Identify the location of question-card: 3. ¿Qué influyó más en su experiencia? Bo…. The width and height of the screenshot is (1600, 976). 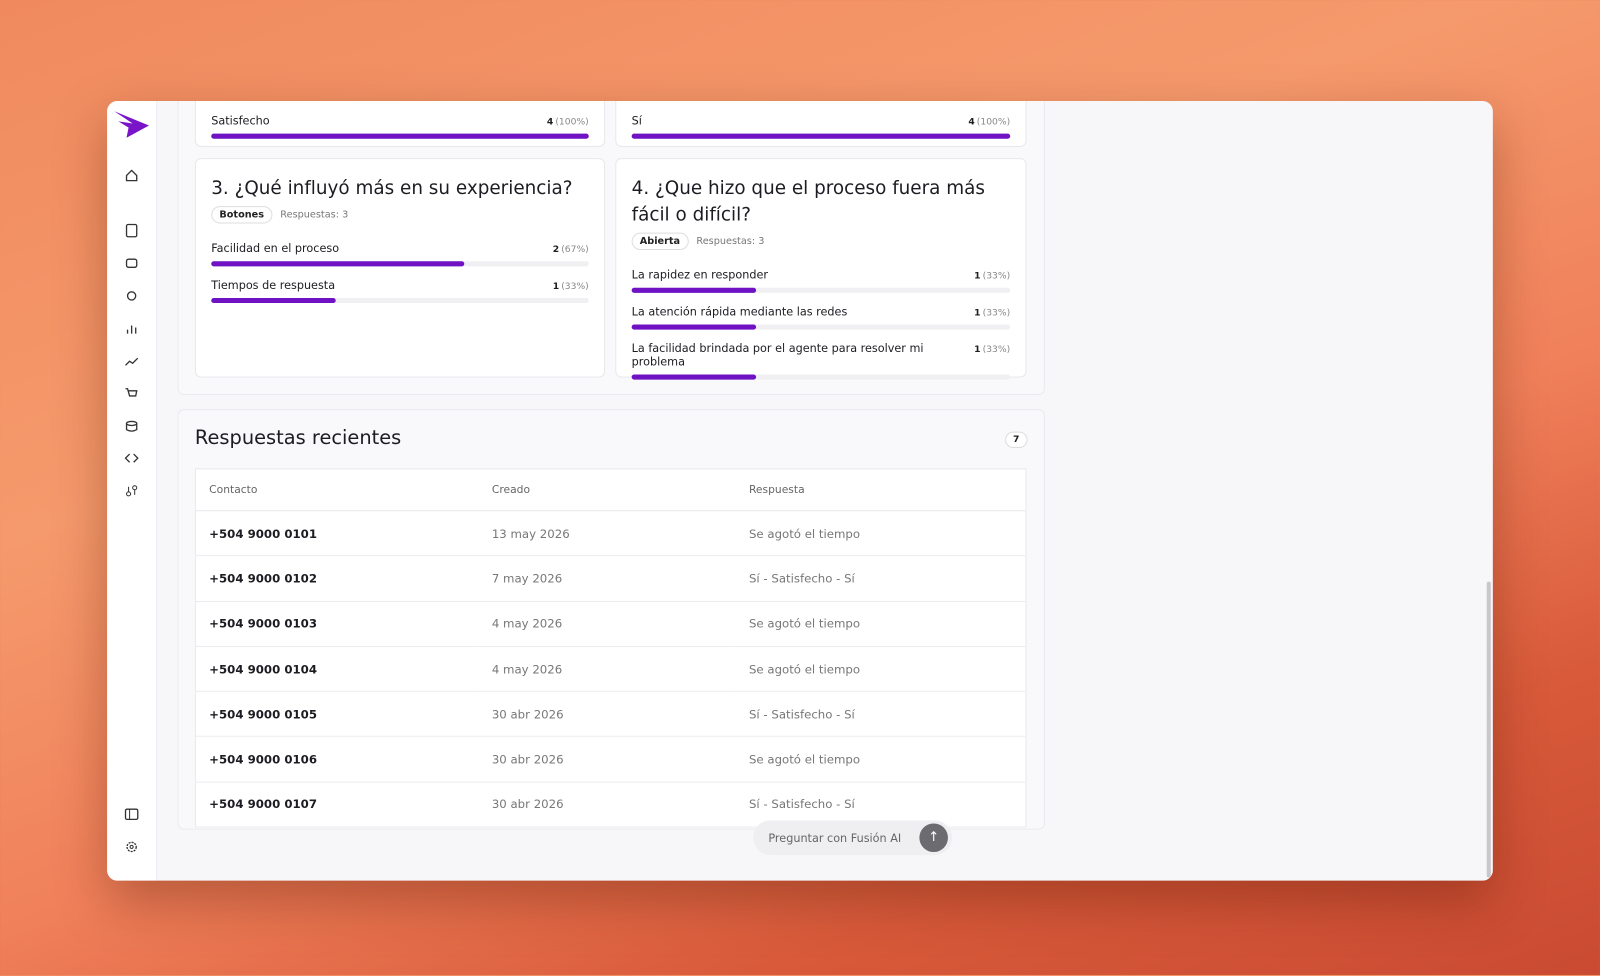
(400, 268).